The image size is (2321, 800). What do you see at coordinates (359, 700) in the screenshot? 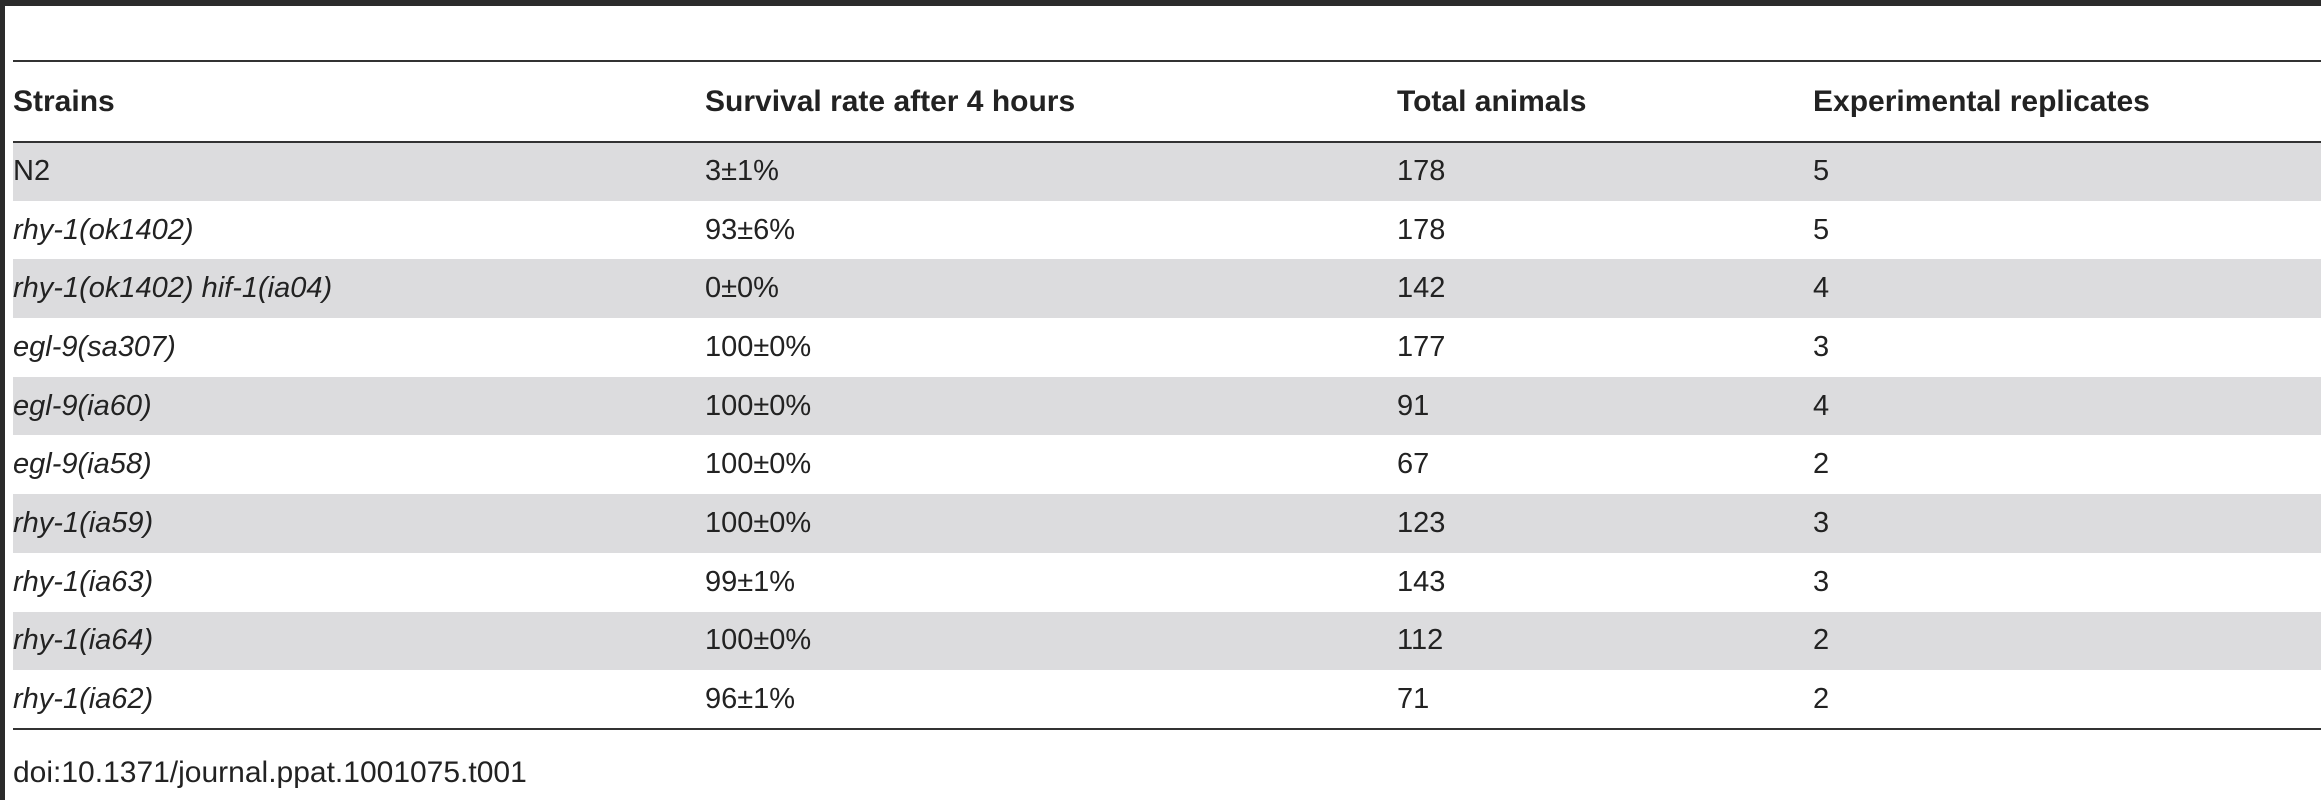
I see `strain-cell: rhy-1(ia62)` at bounding box center [359, 700].